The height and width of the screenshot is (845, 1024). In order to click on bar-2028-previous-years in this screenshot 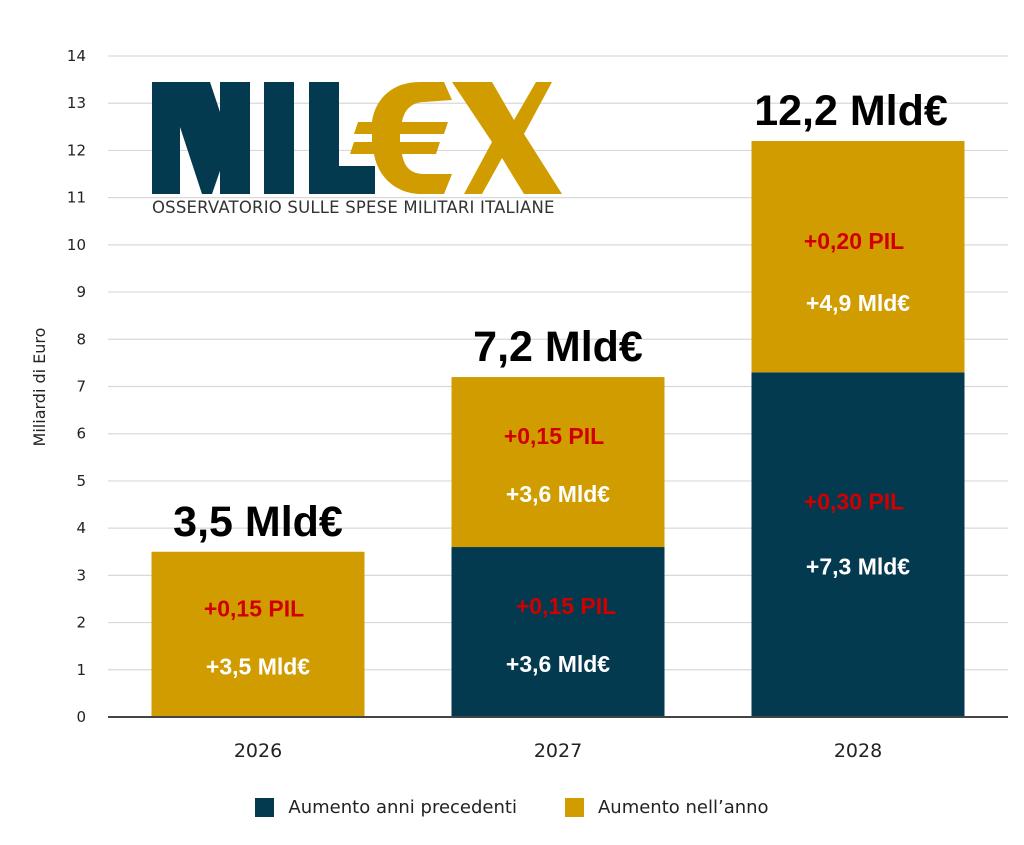, I will do `click(858, 544)`.